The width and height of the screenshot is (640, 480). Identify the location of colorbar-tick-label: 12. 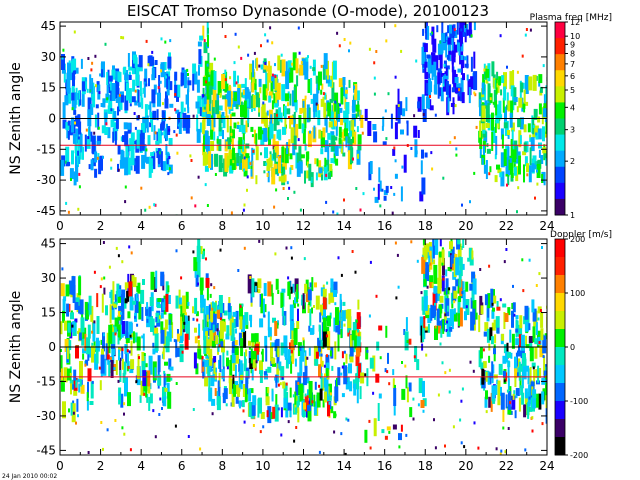
(575, 22).